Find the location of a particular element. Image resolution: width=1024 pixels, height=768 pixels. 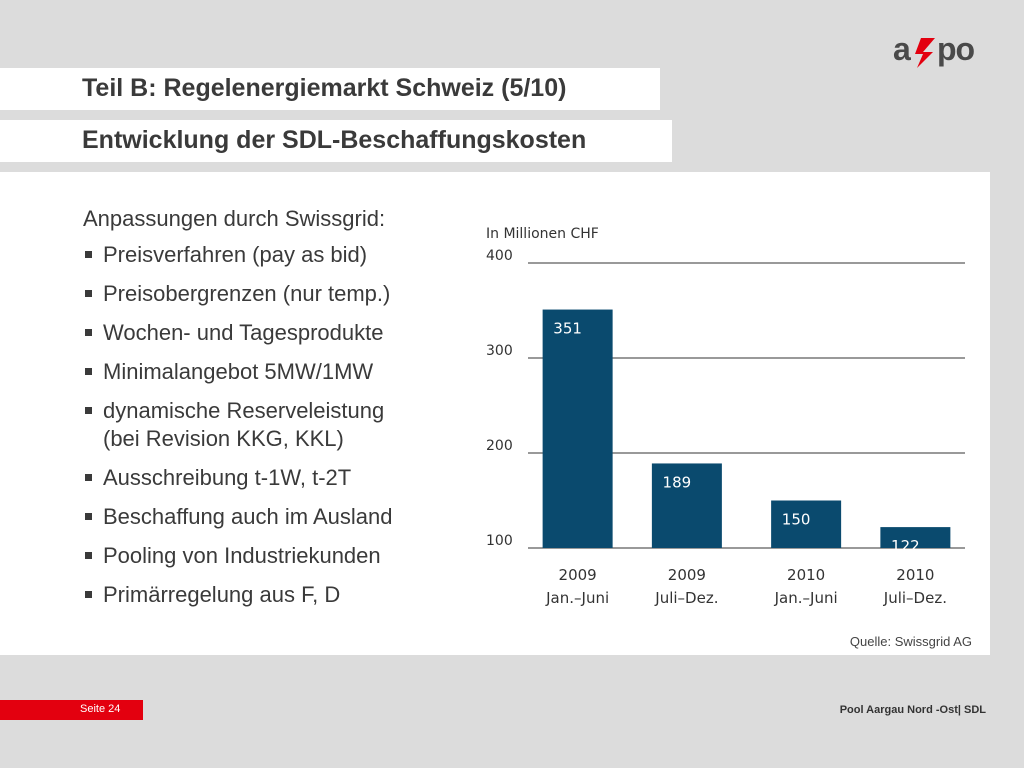

bullet-text: Minimalangebot 5MW/1MW is located at coordinates (238, 371).